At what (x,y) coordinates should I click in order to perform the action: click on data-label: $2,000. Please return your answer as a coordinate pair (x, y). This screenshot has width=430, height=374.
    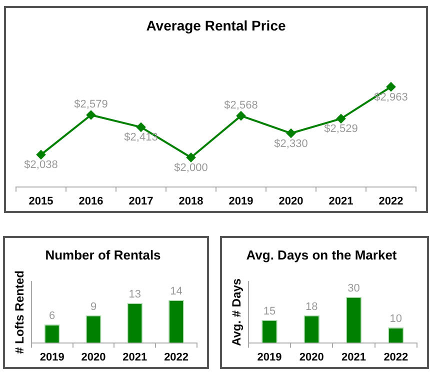
    Looking at the image, I should click on (191, 168).